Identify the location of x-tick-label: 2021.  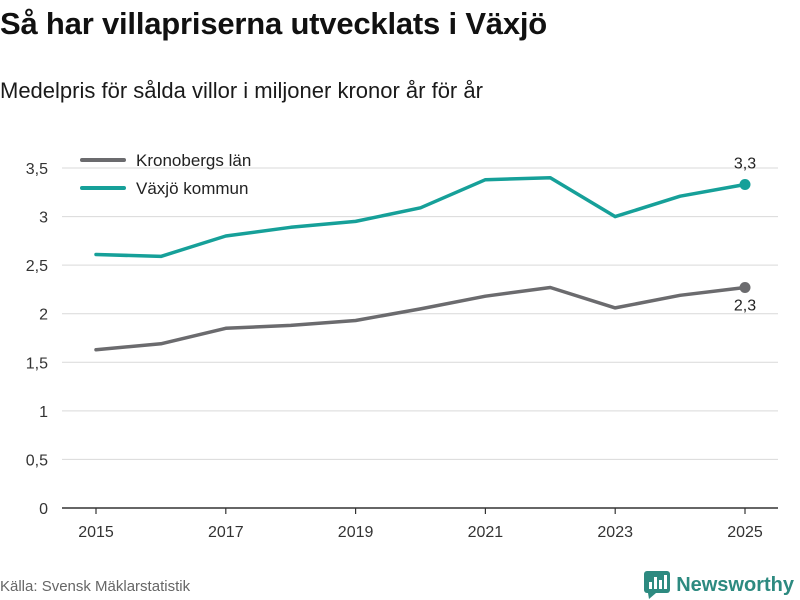
(486, 532).